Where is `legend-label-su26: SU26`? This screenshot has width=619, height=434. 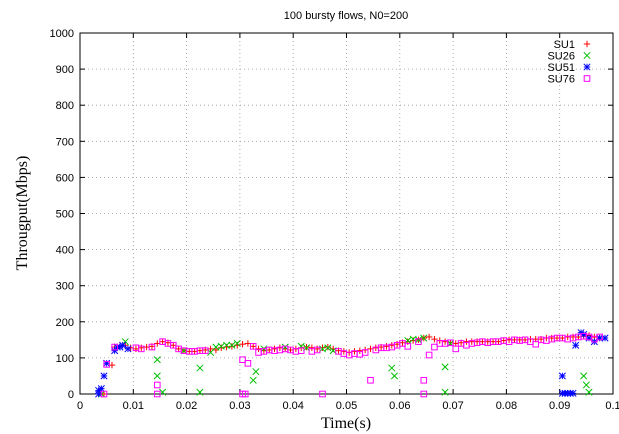
legend-label-su26: SU26 is located at coordinates (561, 57).